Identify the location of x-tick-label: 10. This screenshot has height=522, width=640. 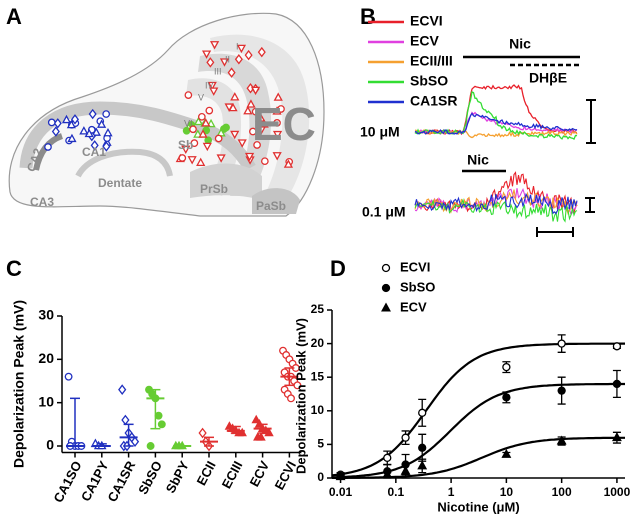
(507, 492).